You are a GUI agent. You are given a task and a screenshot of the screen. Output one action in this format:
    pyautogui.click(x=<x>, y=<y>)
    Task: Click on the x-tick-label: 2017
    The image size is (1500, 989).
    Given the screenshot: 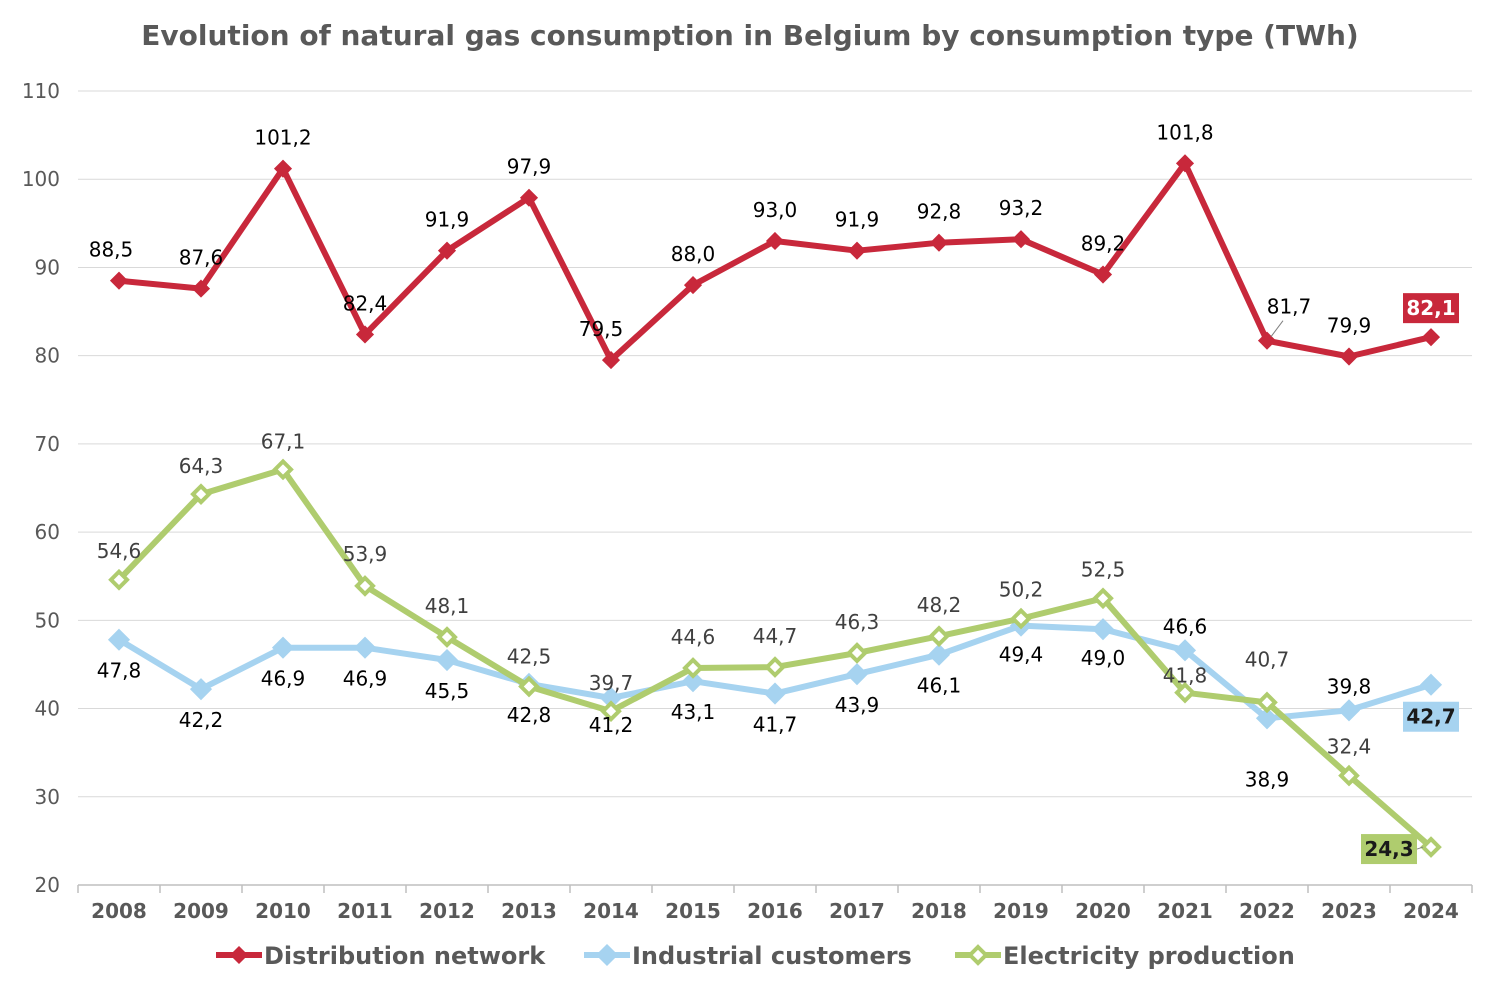 What is the action you would take?
    pyautogui.click(x=857, y=911)
    